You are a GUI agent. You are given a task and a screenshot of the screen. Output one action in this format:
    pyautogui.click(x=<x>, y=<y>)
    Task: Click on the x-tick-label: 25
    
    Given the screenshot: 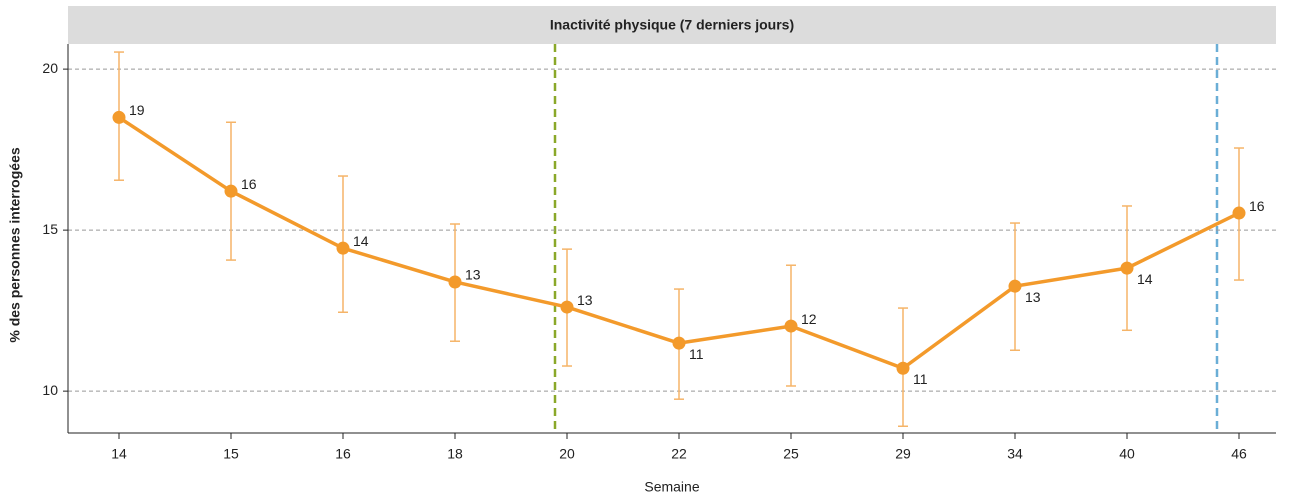 What is the action you would take?
    pyautogui.click(x=791, y=454)
    